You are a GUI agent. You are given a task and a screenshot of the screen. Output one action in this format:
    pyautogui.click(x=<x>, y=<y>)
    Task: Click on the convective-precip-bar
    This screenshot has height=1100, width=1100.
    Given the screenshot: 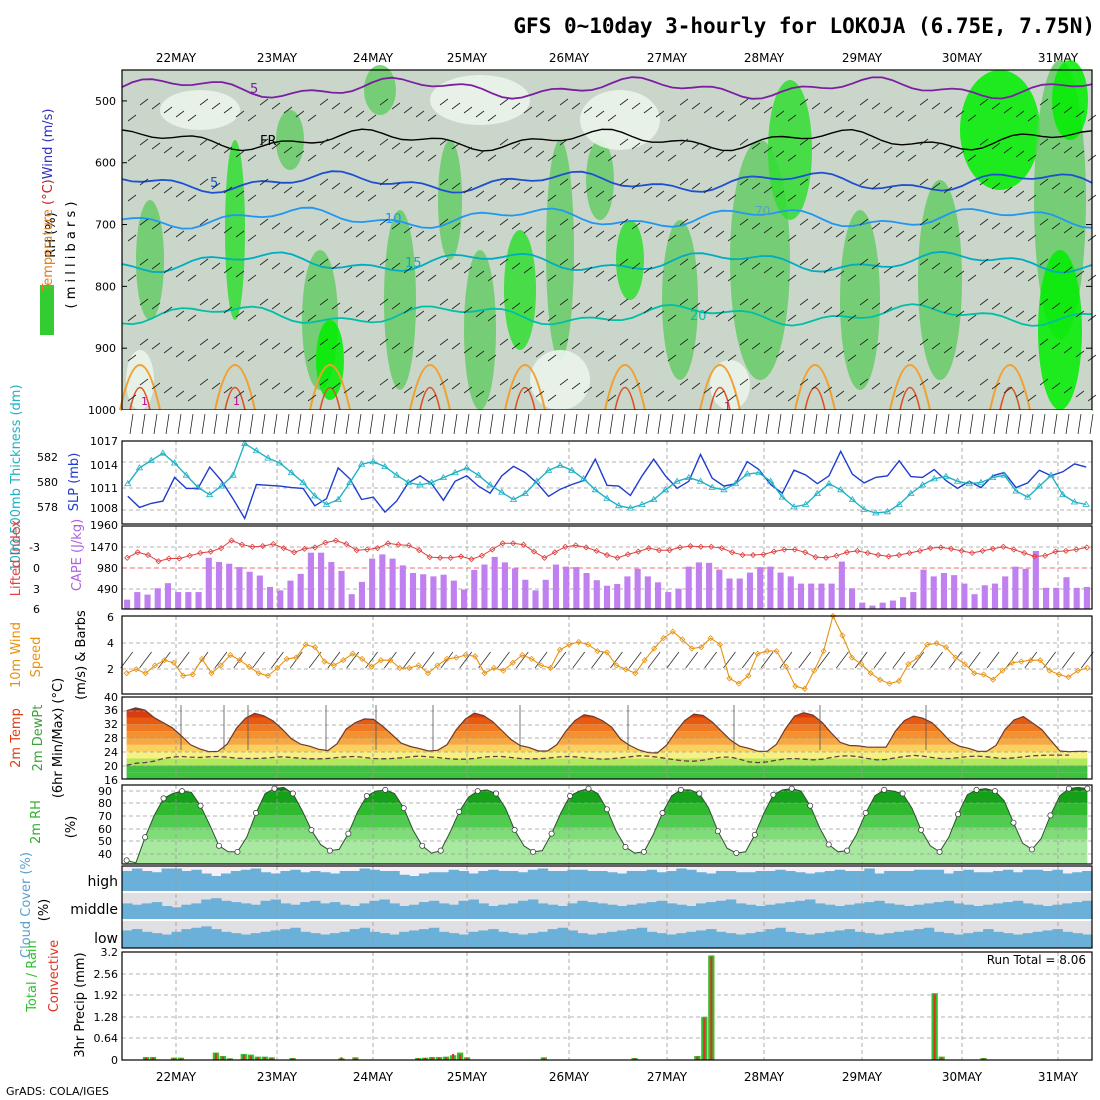 What is the action you would take?
    pyautogui.click(x=941, y=1058)
    